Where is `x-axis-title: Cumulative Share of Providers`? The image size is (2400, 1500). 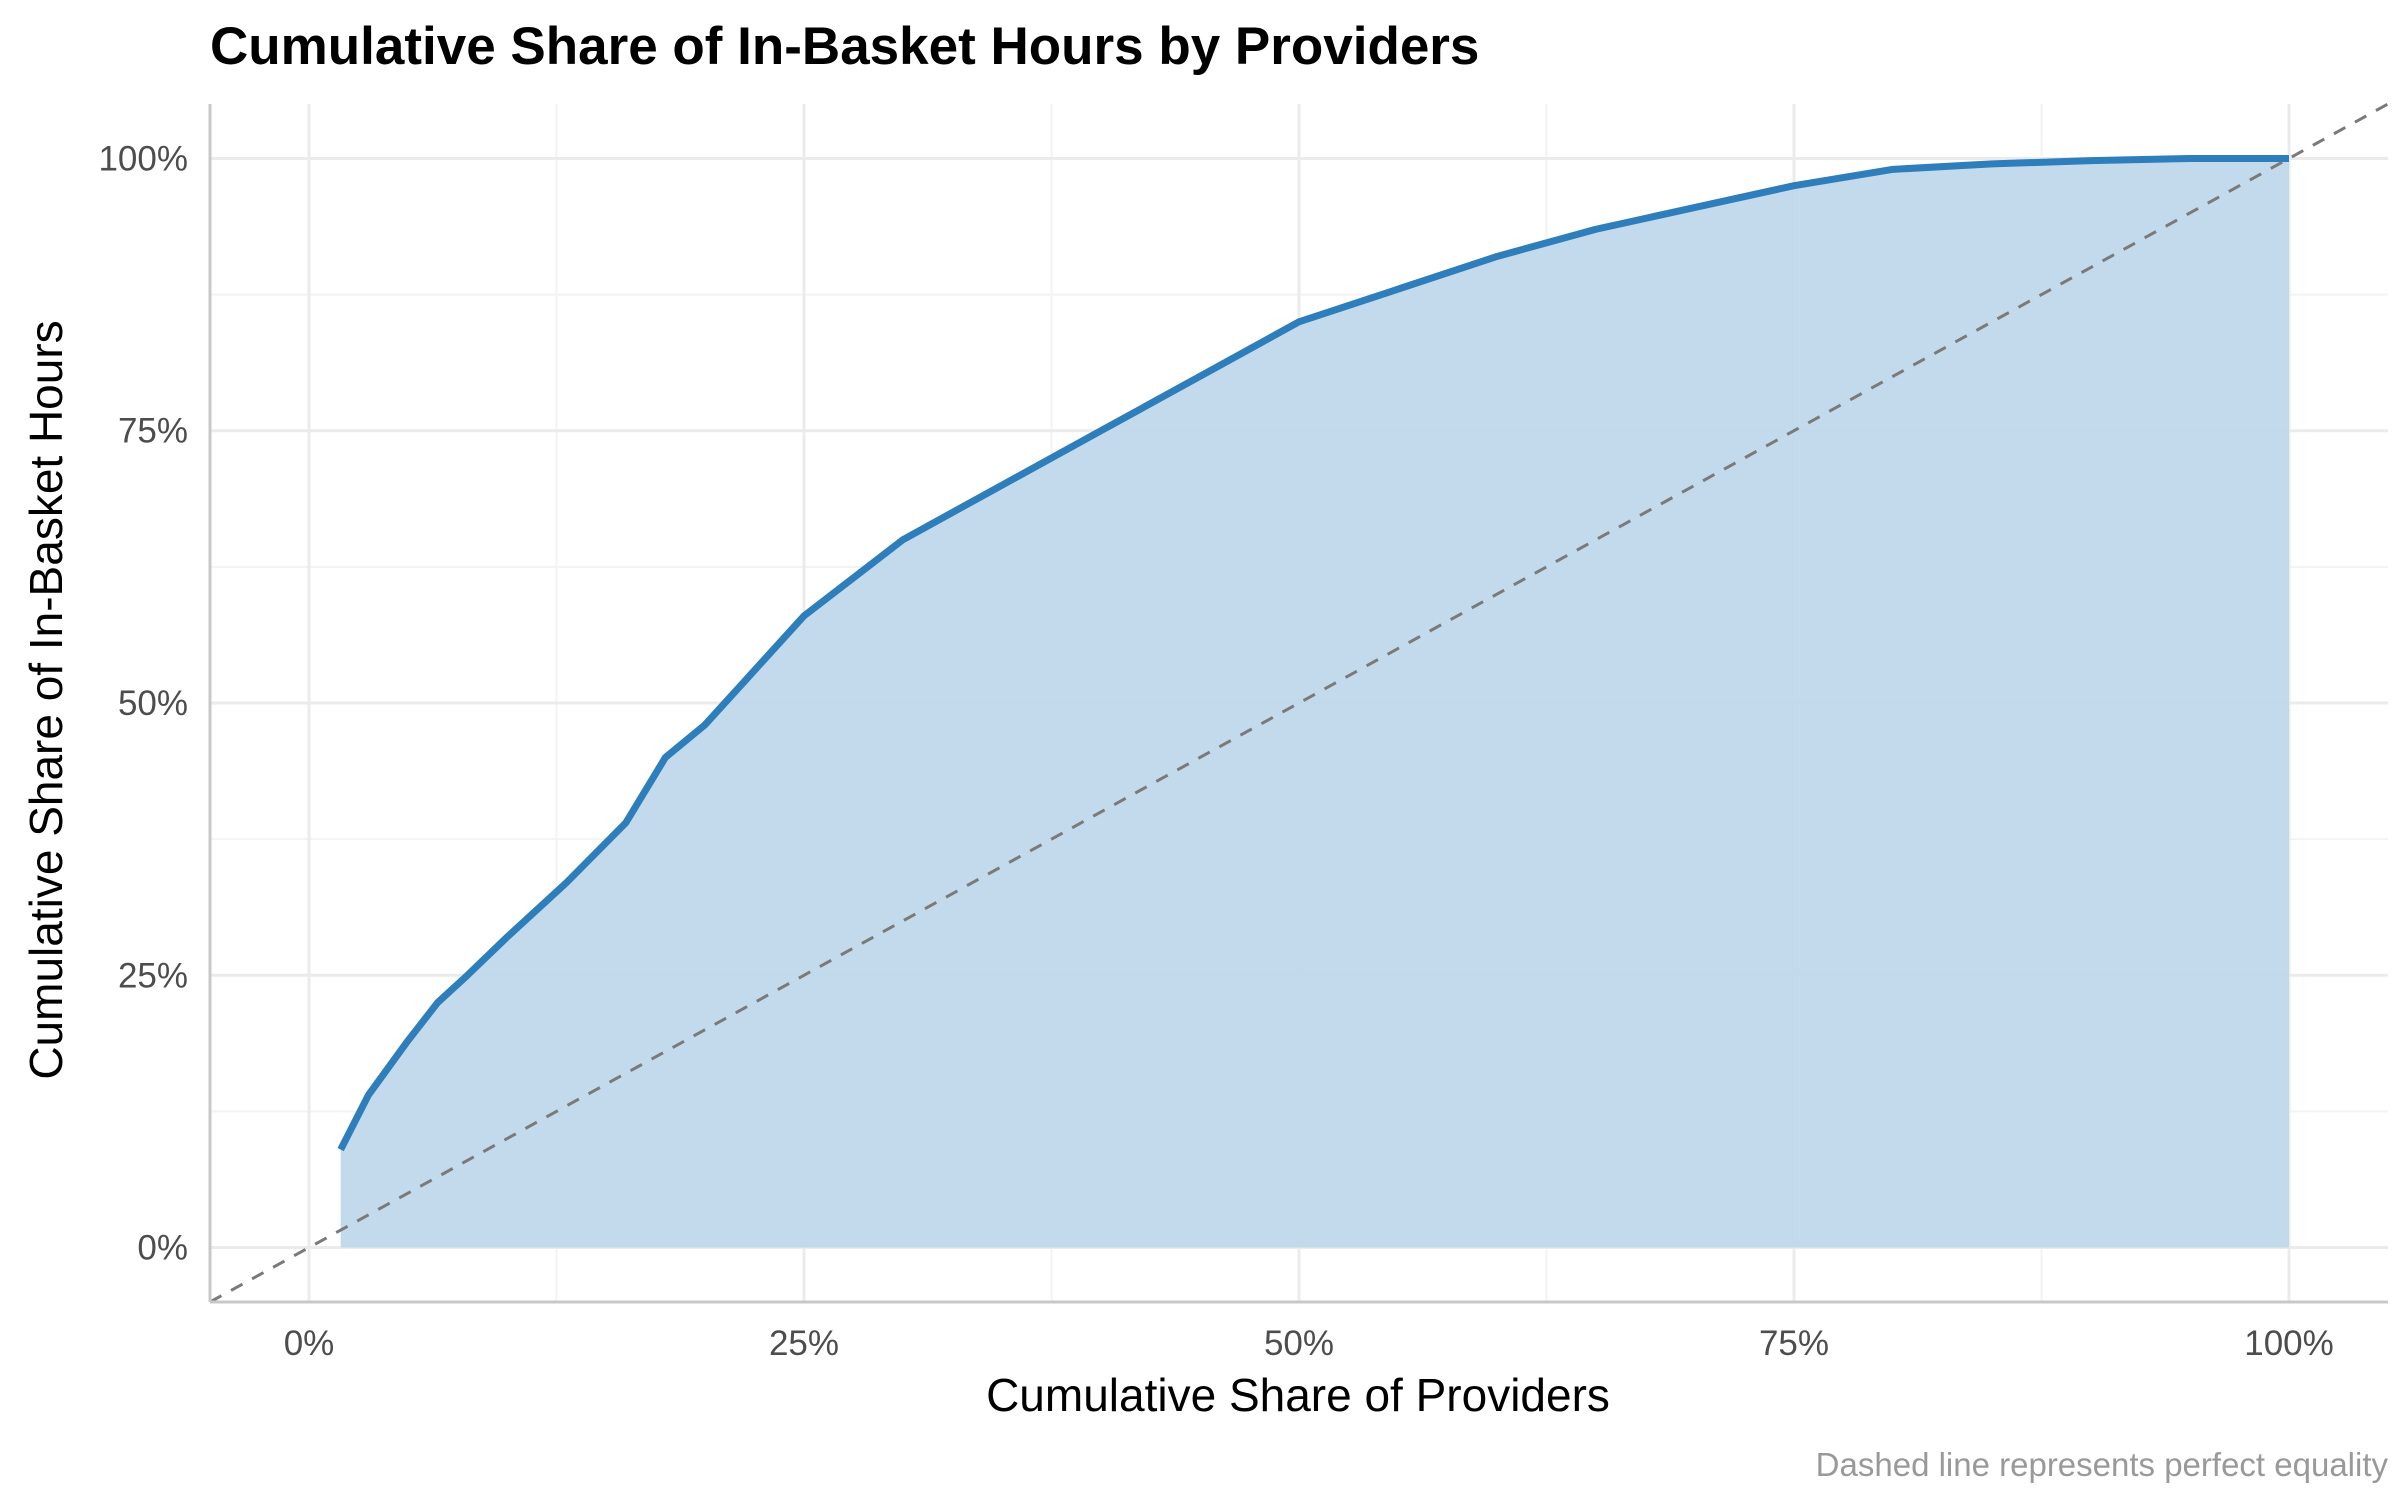
x-axis-title: Cumulative Share of Providers is located at coordinates (1298, 1395).